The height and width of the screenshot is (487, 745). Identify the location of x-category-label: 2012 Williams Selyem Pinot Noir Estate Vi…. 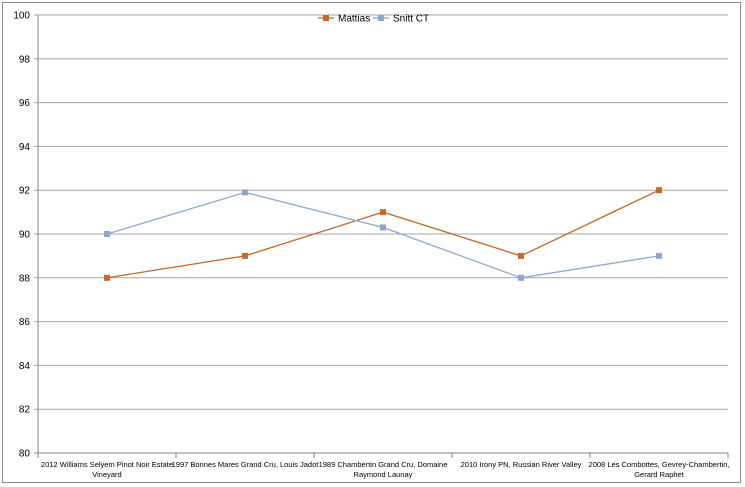
(107, 469).